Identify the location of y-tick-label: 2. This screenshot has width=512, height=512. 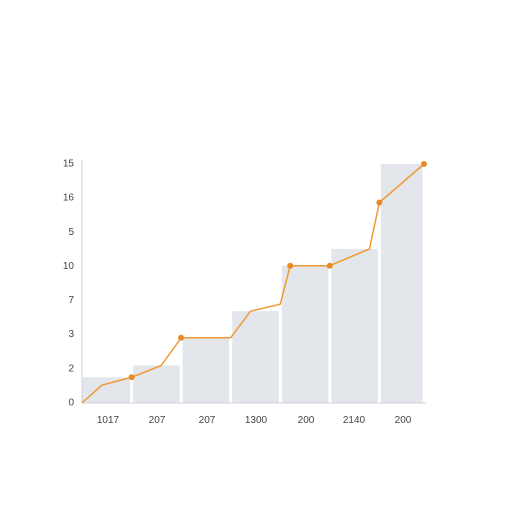
(71, 368).